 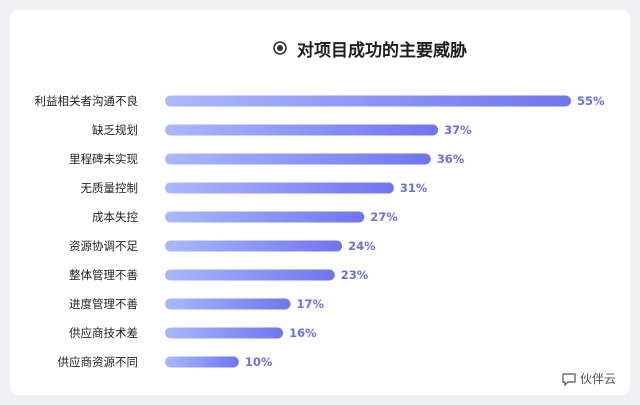 I want to click on category-label: 成本失控, so click(x=115, y=217).